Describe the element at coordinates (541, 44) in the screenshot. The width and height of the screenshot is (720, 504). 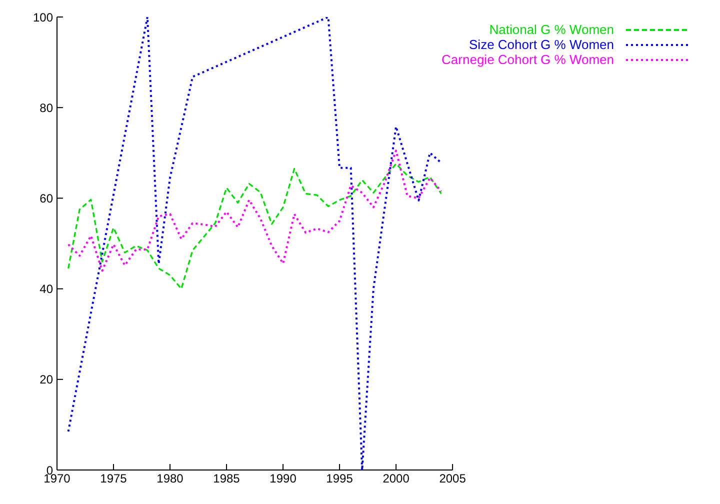
I see `legend-label: Size Cohort G % Women` at that location.